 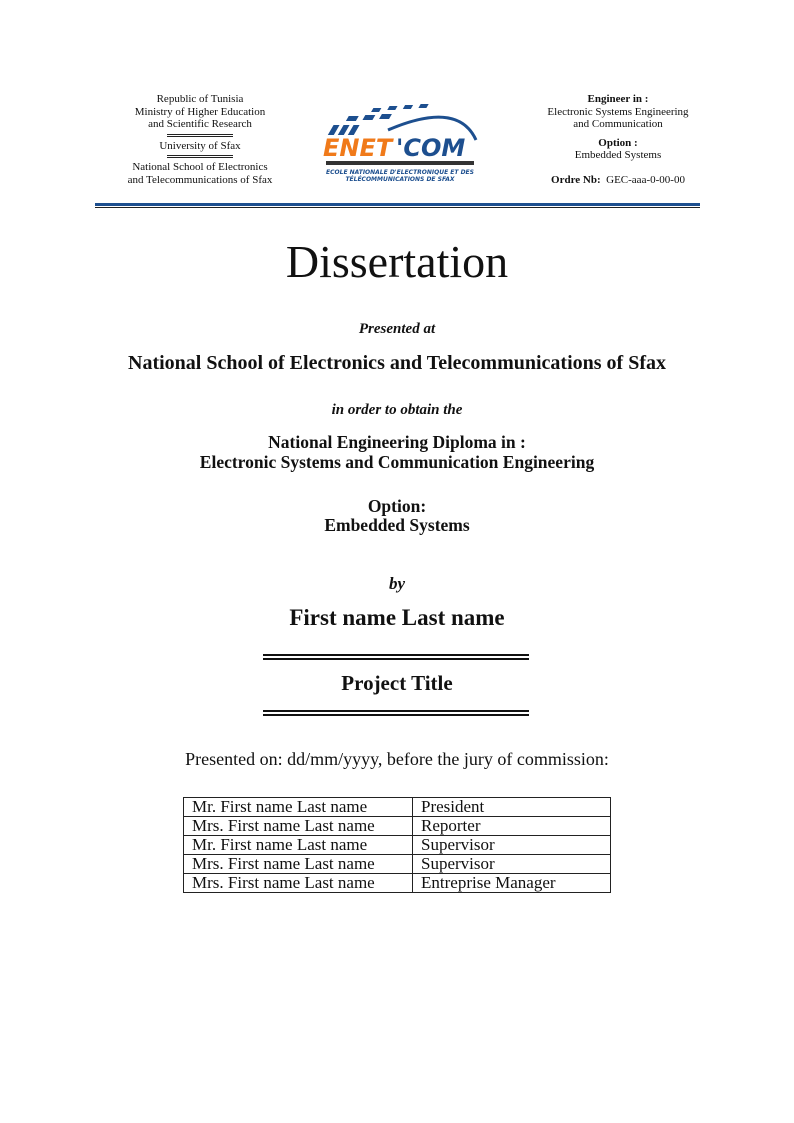 I want to click on title-rule-top, so click(x=396, y=657).